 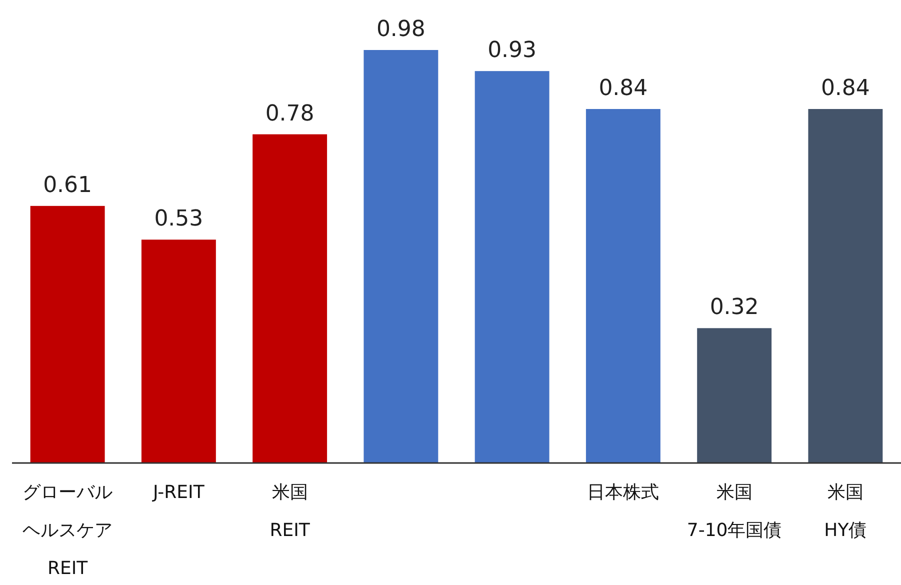 What do you see at coordinates (67, 185) in the screenshot?
I see `data-label: 0.61` at bounding box center [67, 185].